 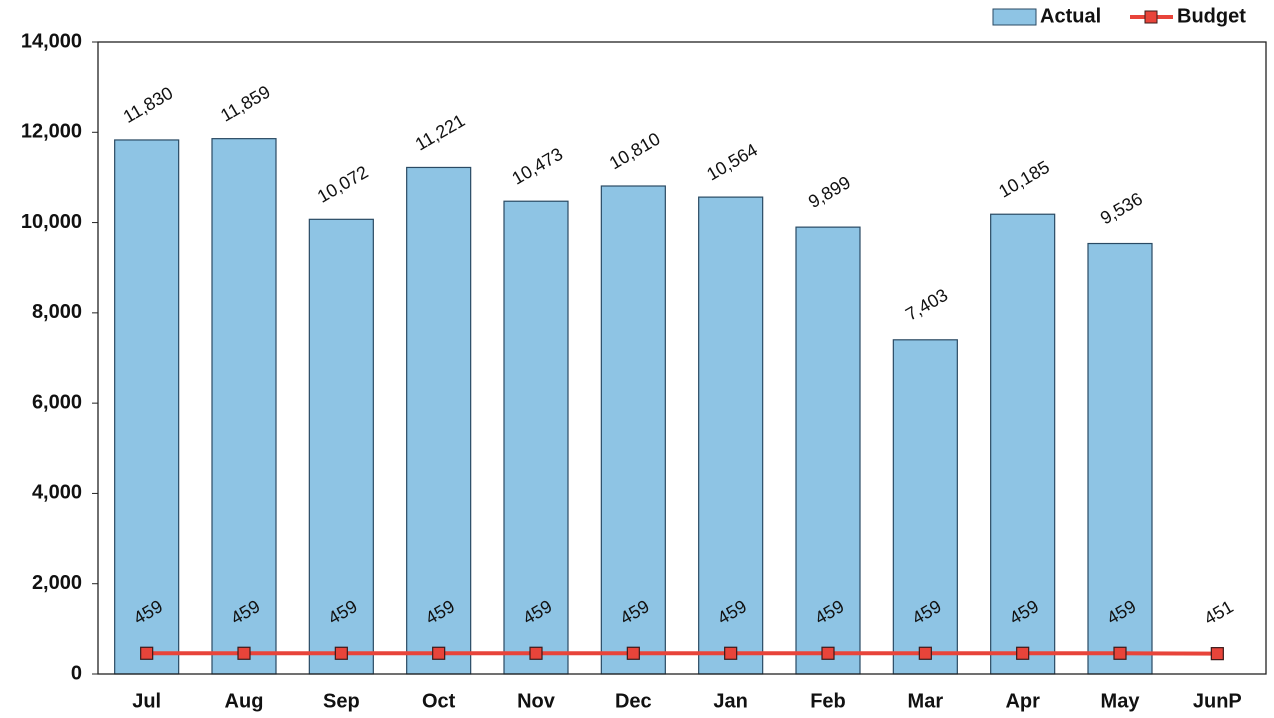 I want to click on y-tick-label: 14,000, so click(x=51, y=41).